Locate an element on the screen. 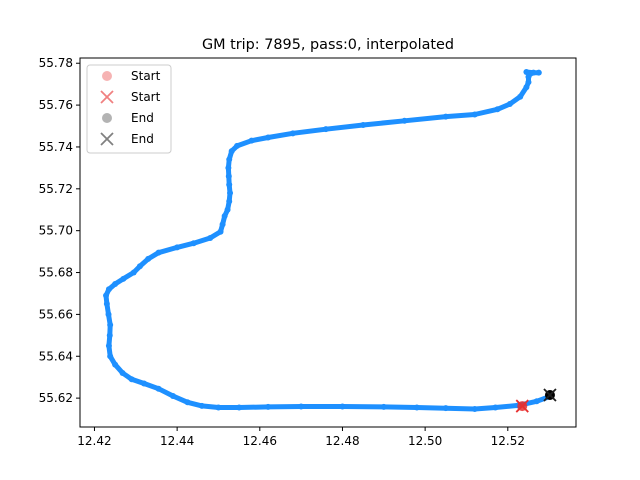  y-tick-label: 55.76 is located at coordinates (56, 105).